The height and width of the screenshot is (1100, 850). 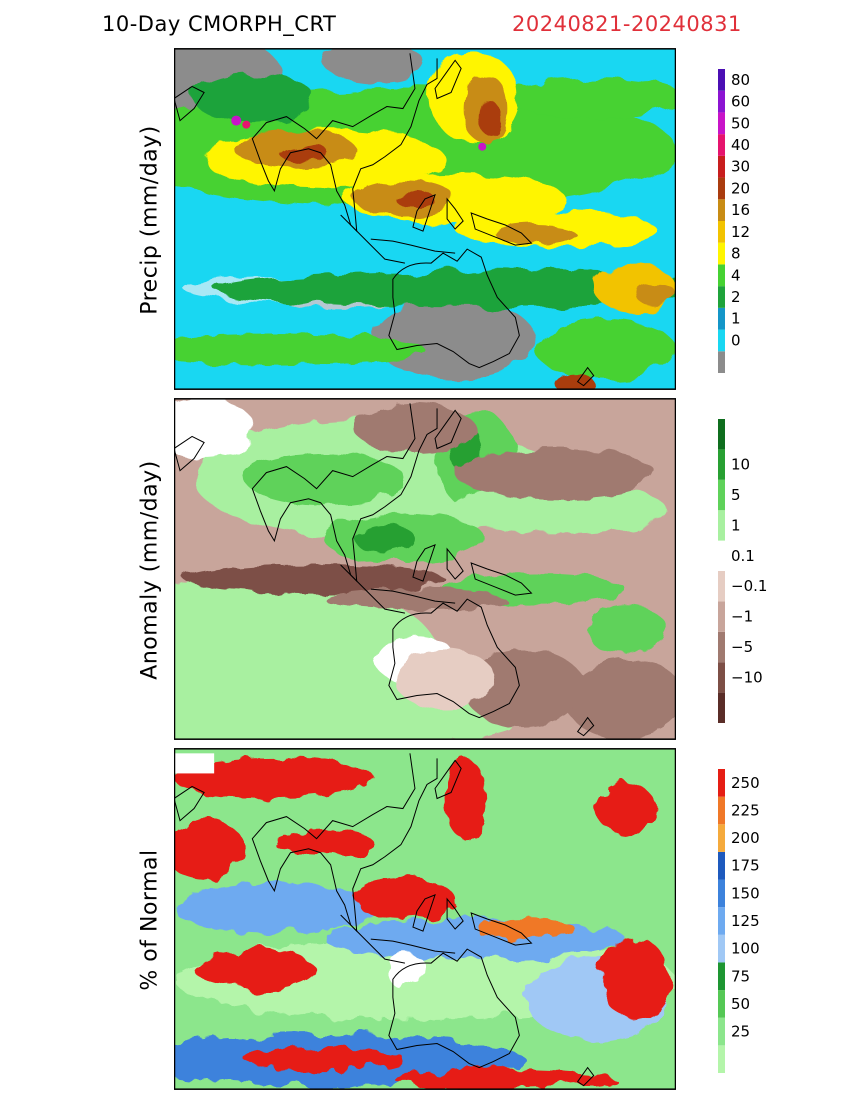 I want to click on colorbar-label: 10, so click(x=740, y=465).